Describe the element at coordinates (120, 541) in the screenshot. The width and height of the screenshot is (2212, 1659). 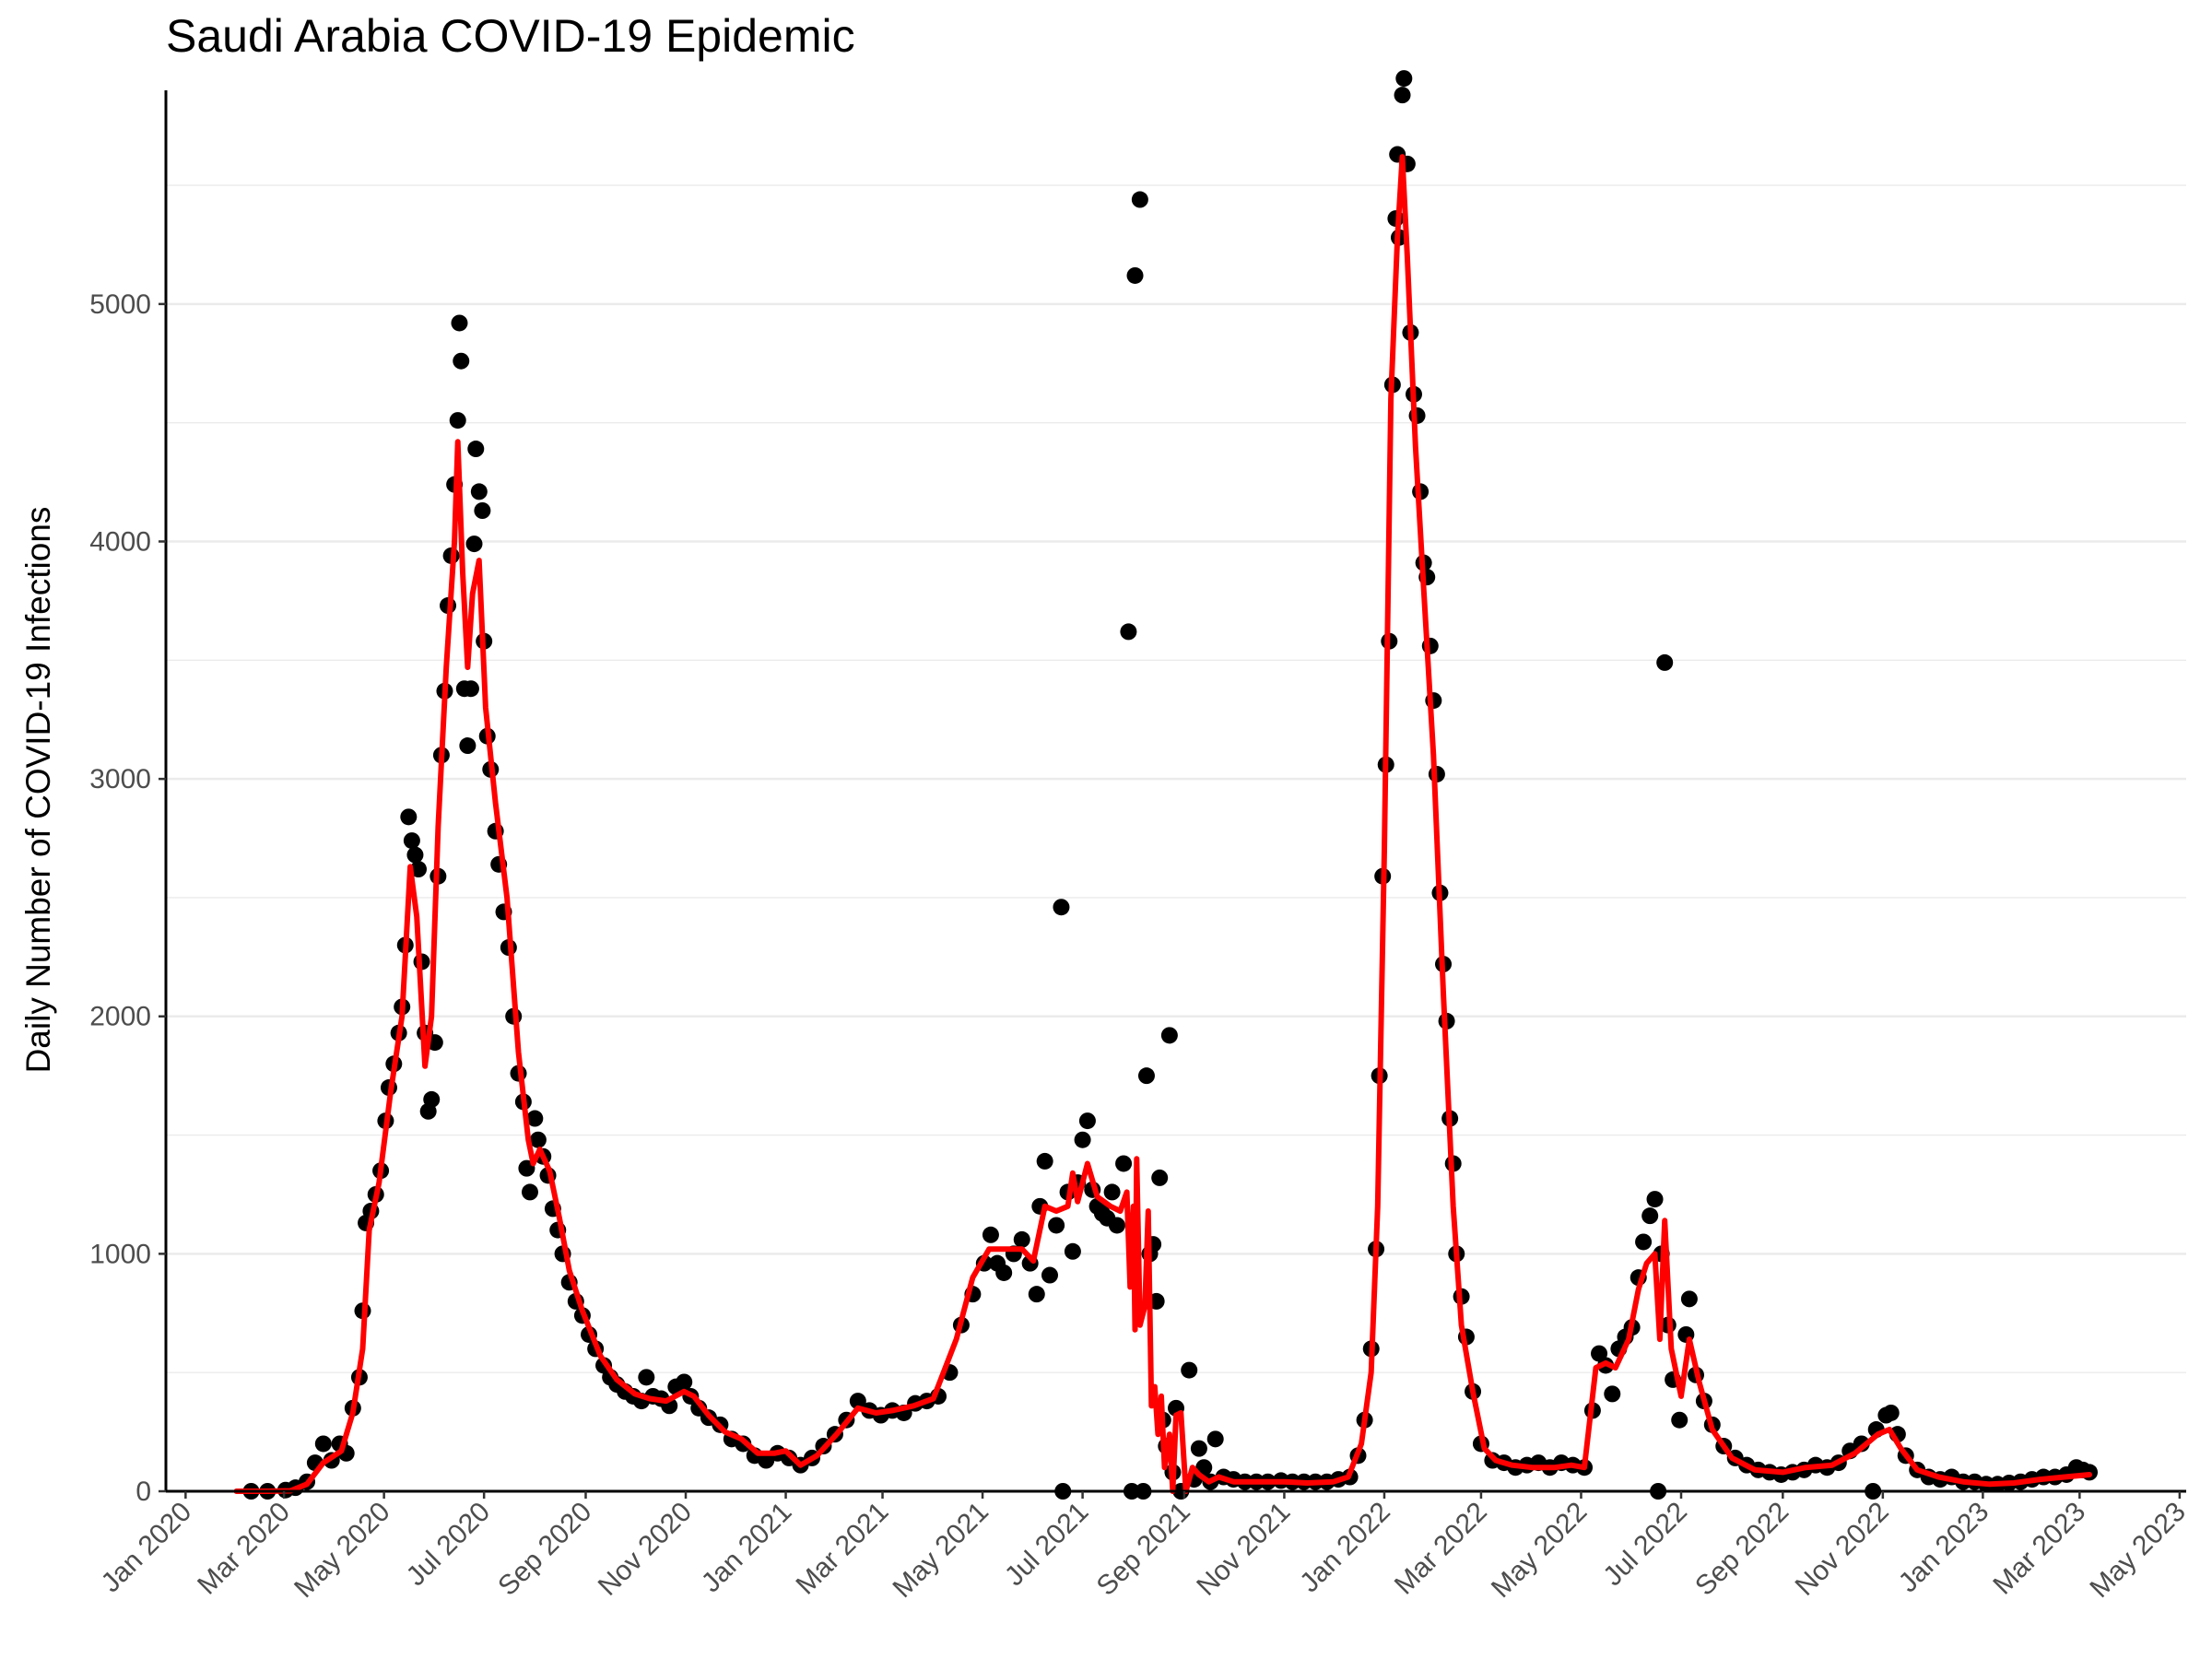
I see `y-tick-label: 4000` at that location.